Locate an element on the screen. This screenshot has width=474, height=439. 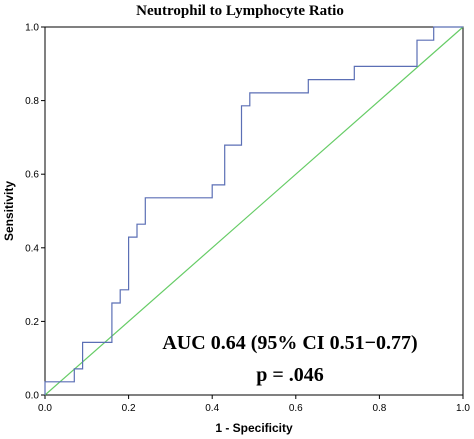
y-tick-label: 0.4 is located at coordinates (32, 248).